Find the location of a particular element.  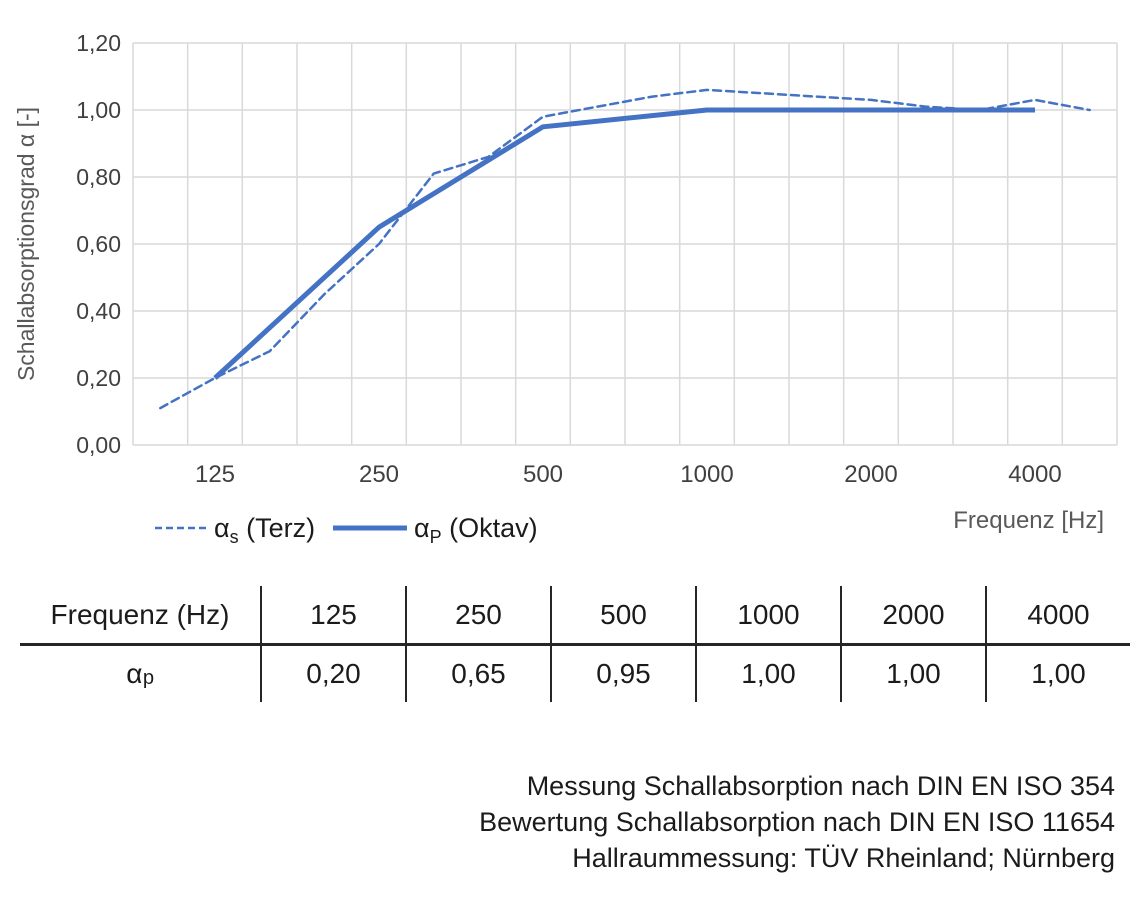

svg-text: 2000 is located at coordinates (870, 474).